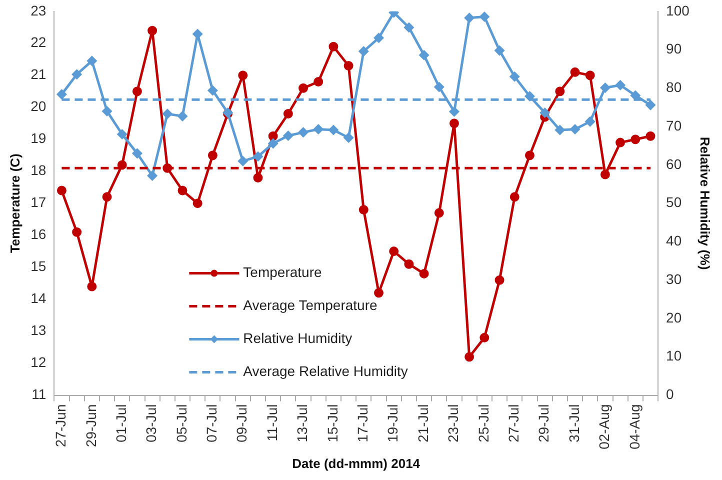 Image resolution: width=722 pixels, height=480 pixels. What do you see at coordinates (674, 202) in the screenshot?
I see `y2-tick-label: 50` at bounding box center [674, 202].